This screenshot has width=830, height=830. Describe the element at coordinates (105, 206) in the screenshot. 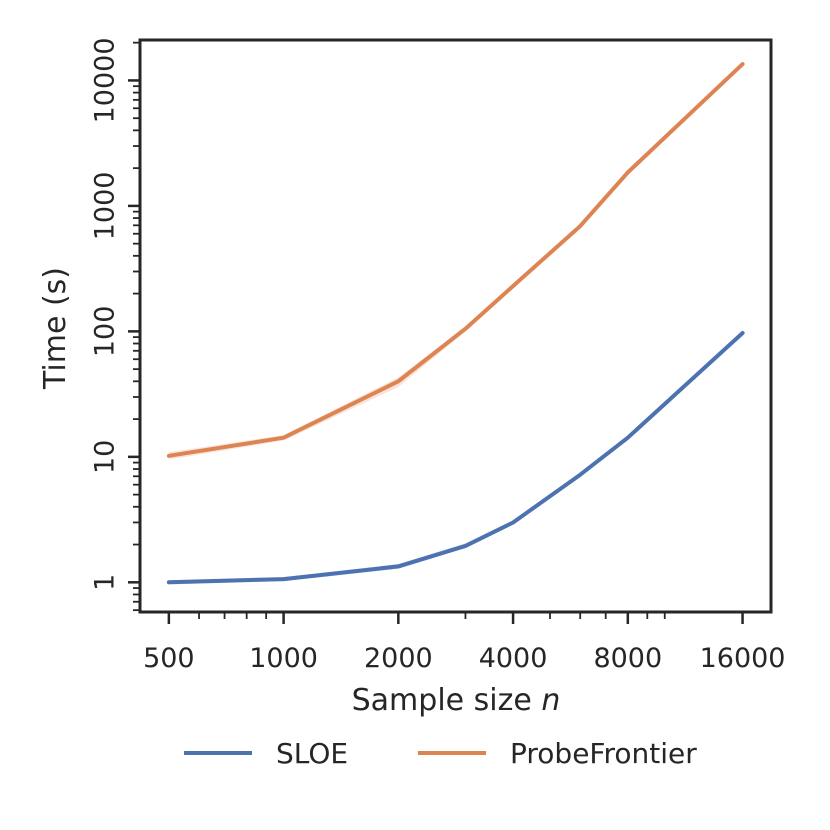

I see `y-tick-label: 1000` at that location.